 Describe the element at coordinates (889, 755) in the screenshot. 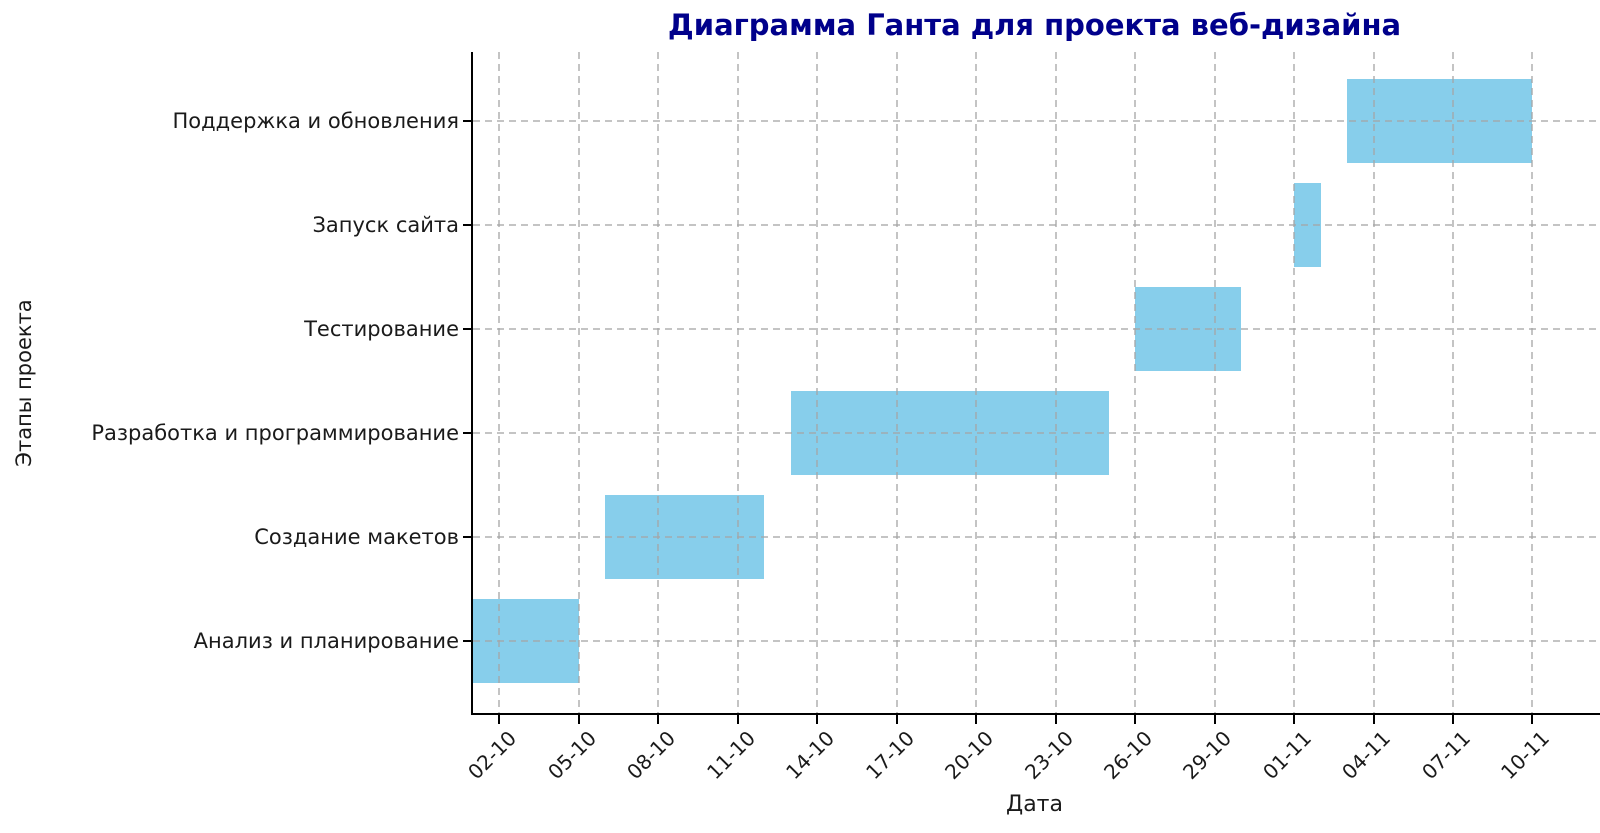

I see `x-tick-label-text: 17-10` at that location.